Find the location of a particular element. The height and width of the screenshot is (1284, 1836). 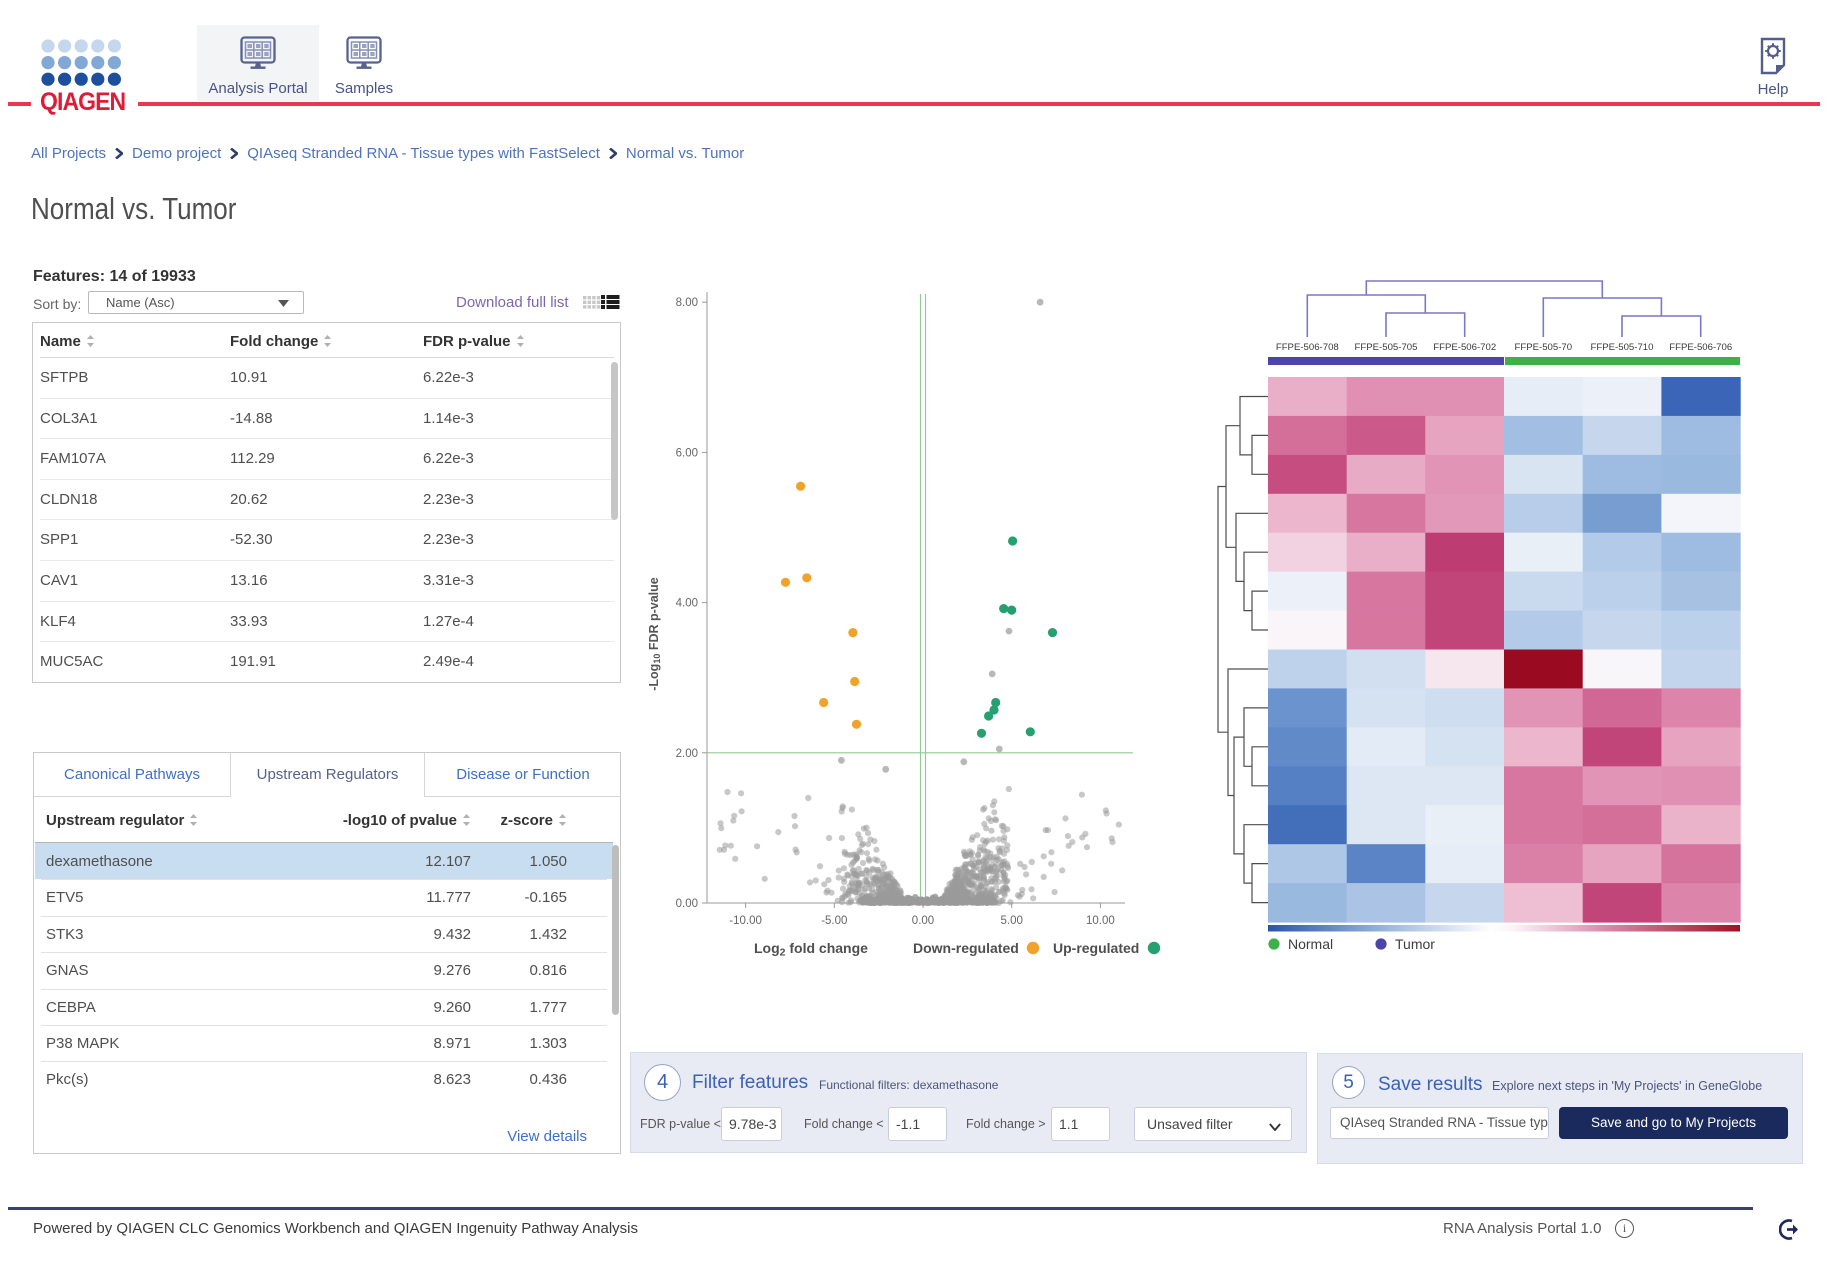

svg-text: FFPE-505-70 is located at coordinates (1544, 347).